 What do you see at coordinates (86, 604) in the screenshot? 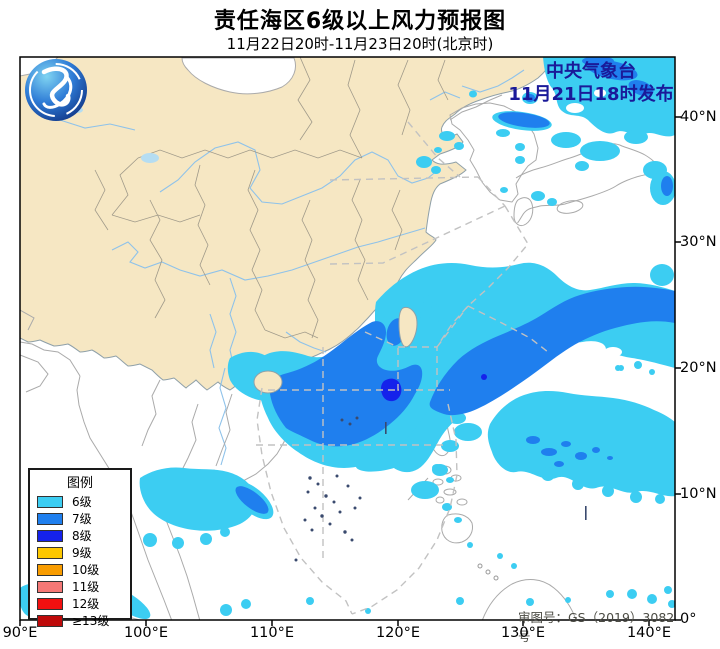
I see `legend-label: 12级` at bounding box center [86, 604].